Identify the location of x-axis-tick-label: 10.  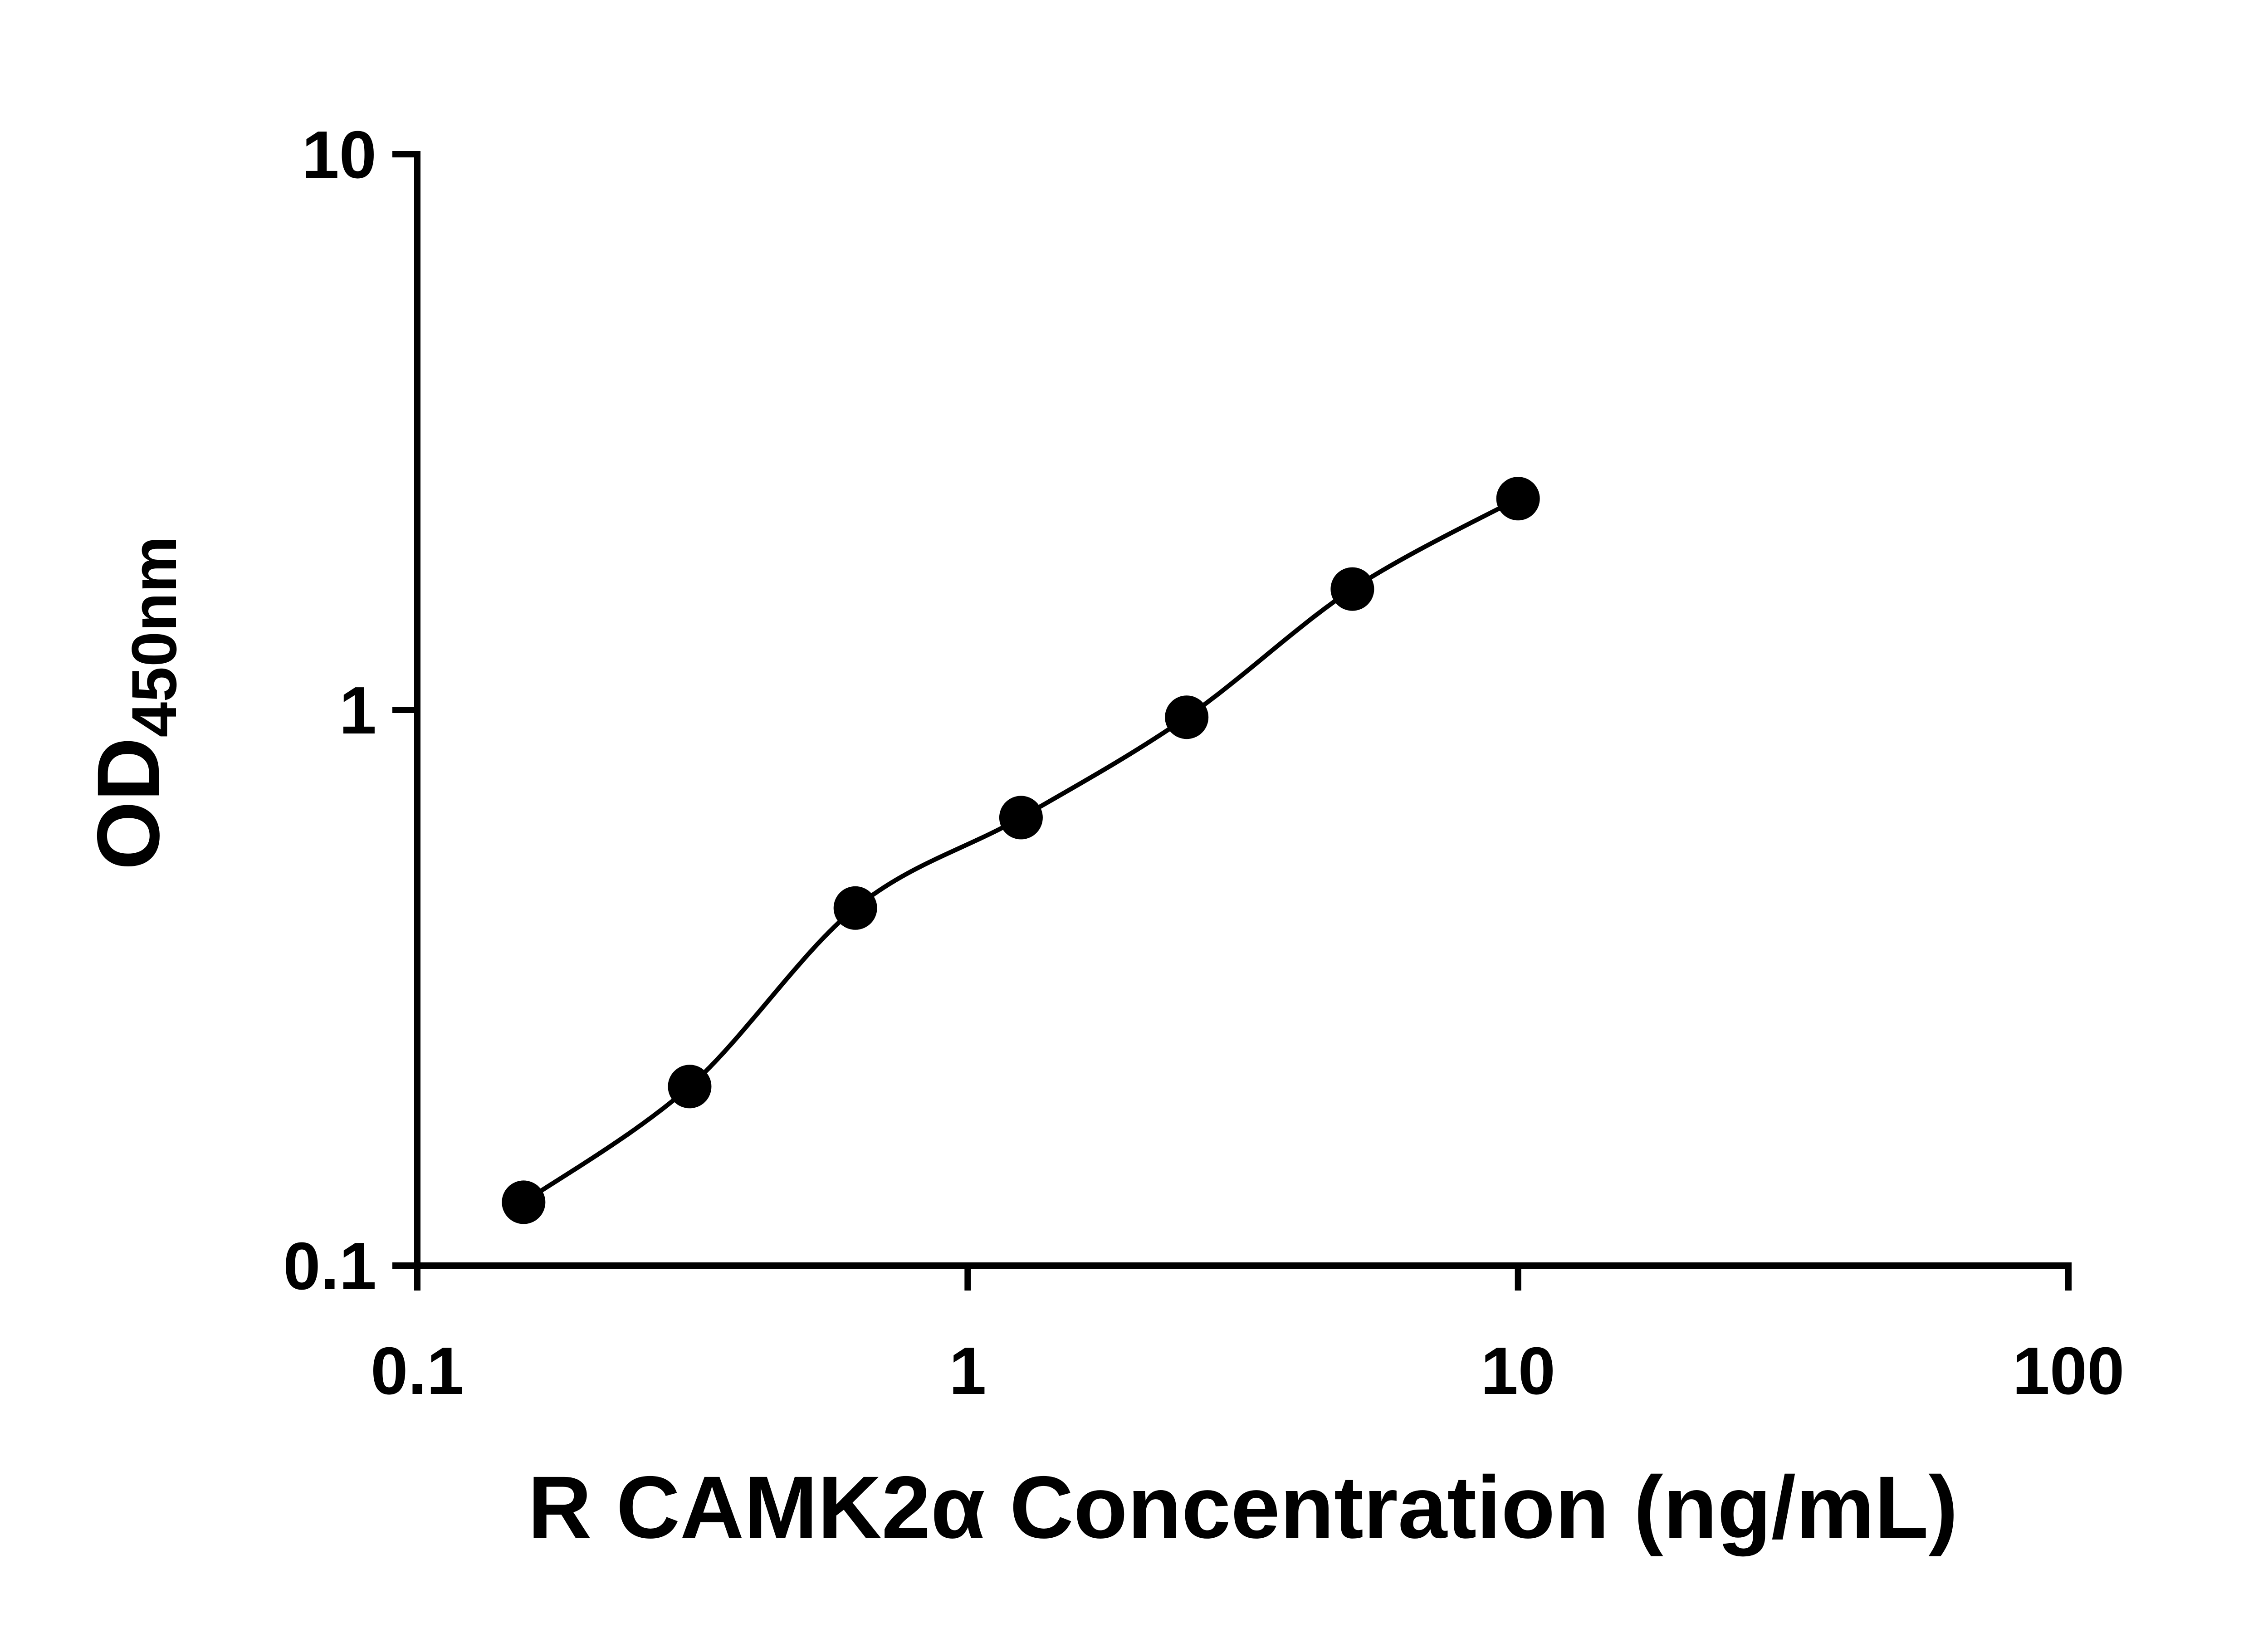
(1518, 1371).